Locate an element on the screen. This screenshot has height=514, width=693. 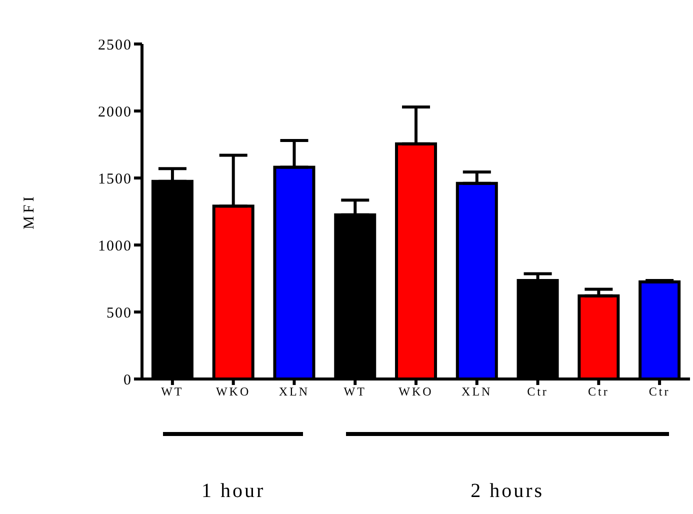
y-tick-label: 500 is located at coordinates (119, 313).